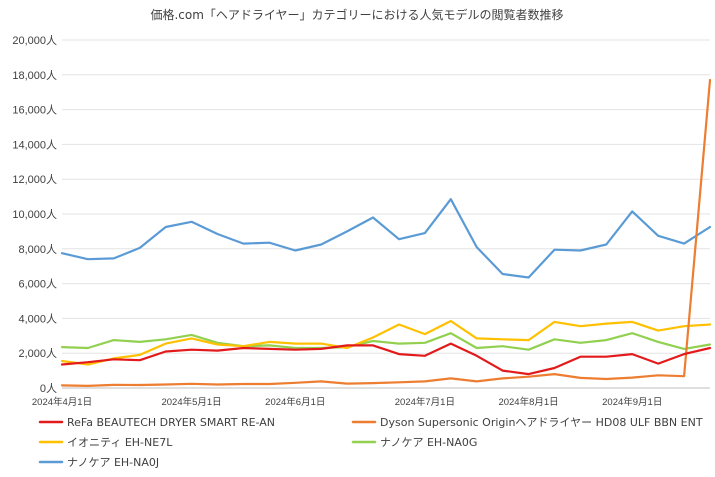 The height and width of the screenshot is (477, 715). Describe the element at coordinates (632, 402) in the screenshot. I see `x-tick-label: 2024年9月1日` at that location.